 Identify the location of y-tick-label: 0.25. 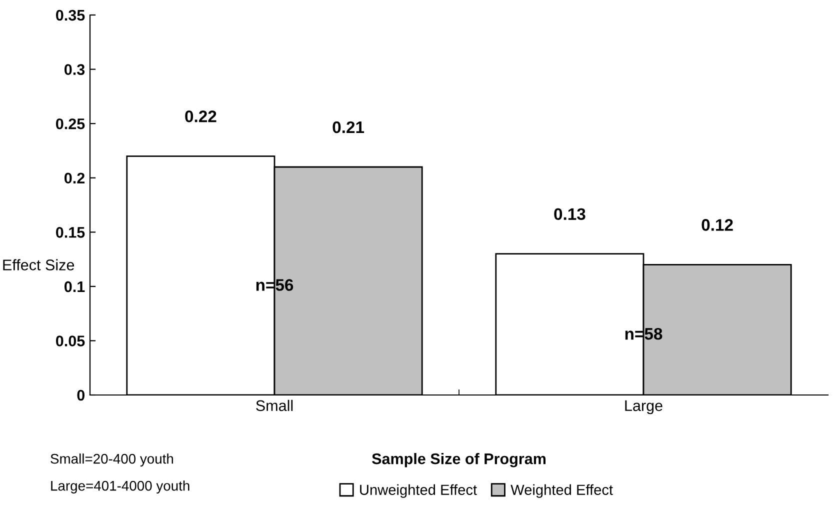
(70, 124).